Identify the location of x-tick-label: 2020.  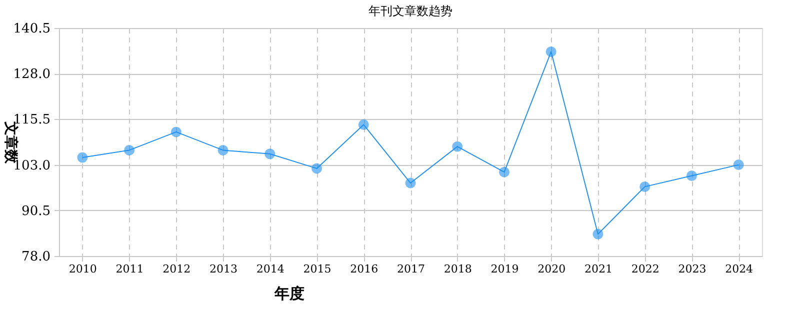
(552, 269).